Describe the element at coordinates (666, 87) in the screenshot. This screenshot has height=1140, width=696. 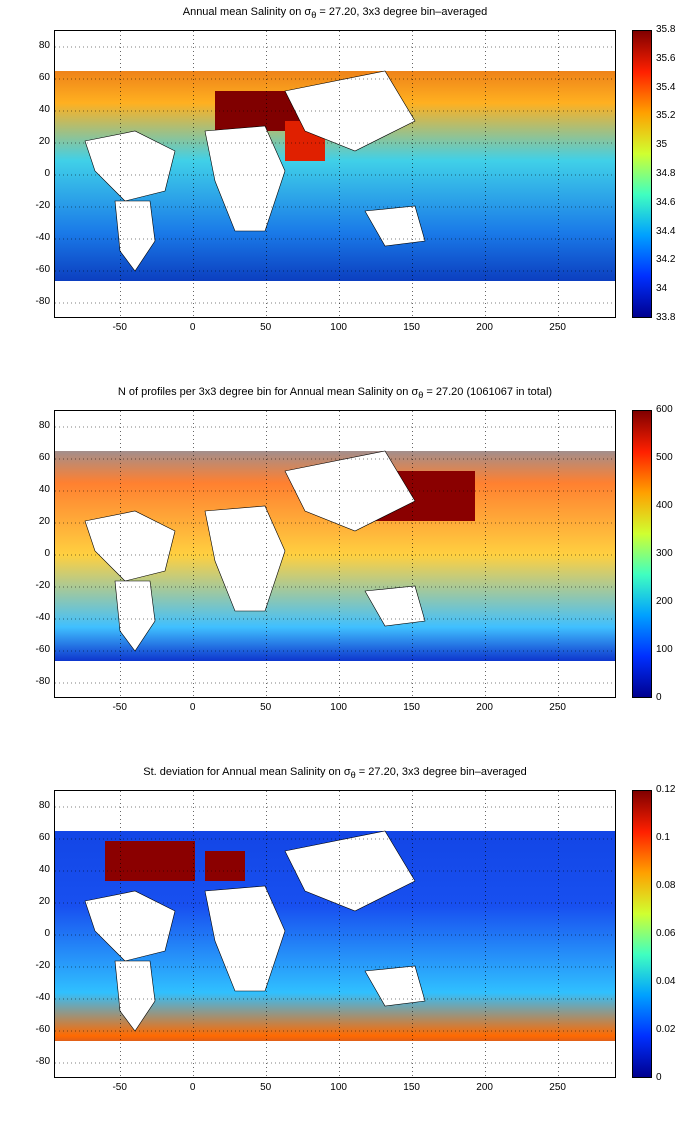
I see `colorbar-tick-label: 35.4` at that location.